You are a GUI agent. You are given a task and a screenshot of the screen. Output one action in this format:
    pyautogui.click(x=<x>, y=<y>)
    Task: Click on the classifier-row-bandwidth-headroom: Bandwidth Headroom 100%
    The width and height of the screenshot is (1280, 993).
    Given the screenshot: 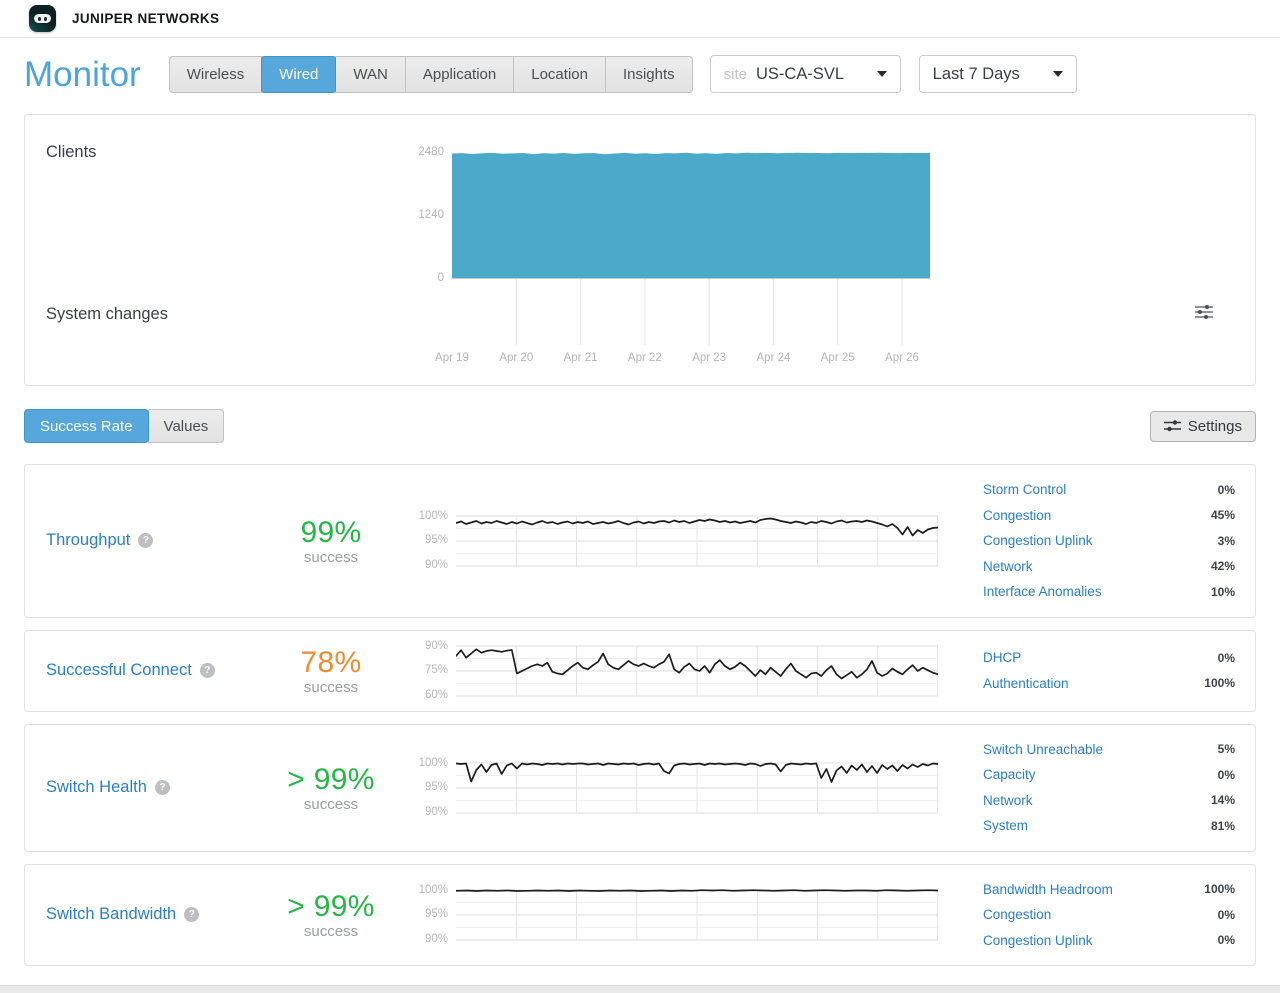 What is the action you would take?
    pyautogui.click(x=1109, y=890)
    